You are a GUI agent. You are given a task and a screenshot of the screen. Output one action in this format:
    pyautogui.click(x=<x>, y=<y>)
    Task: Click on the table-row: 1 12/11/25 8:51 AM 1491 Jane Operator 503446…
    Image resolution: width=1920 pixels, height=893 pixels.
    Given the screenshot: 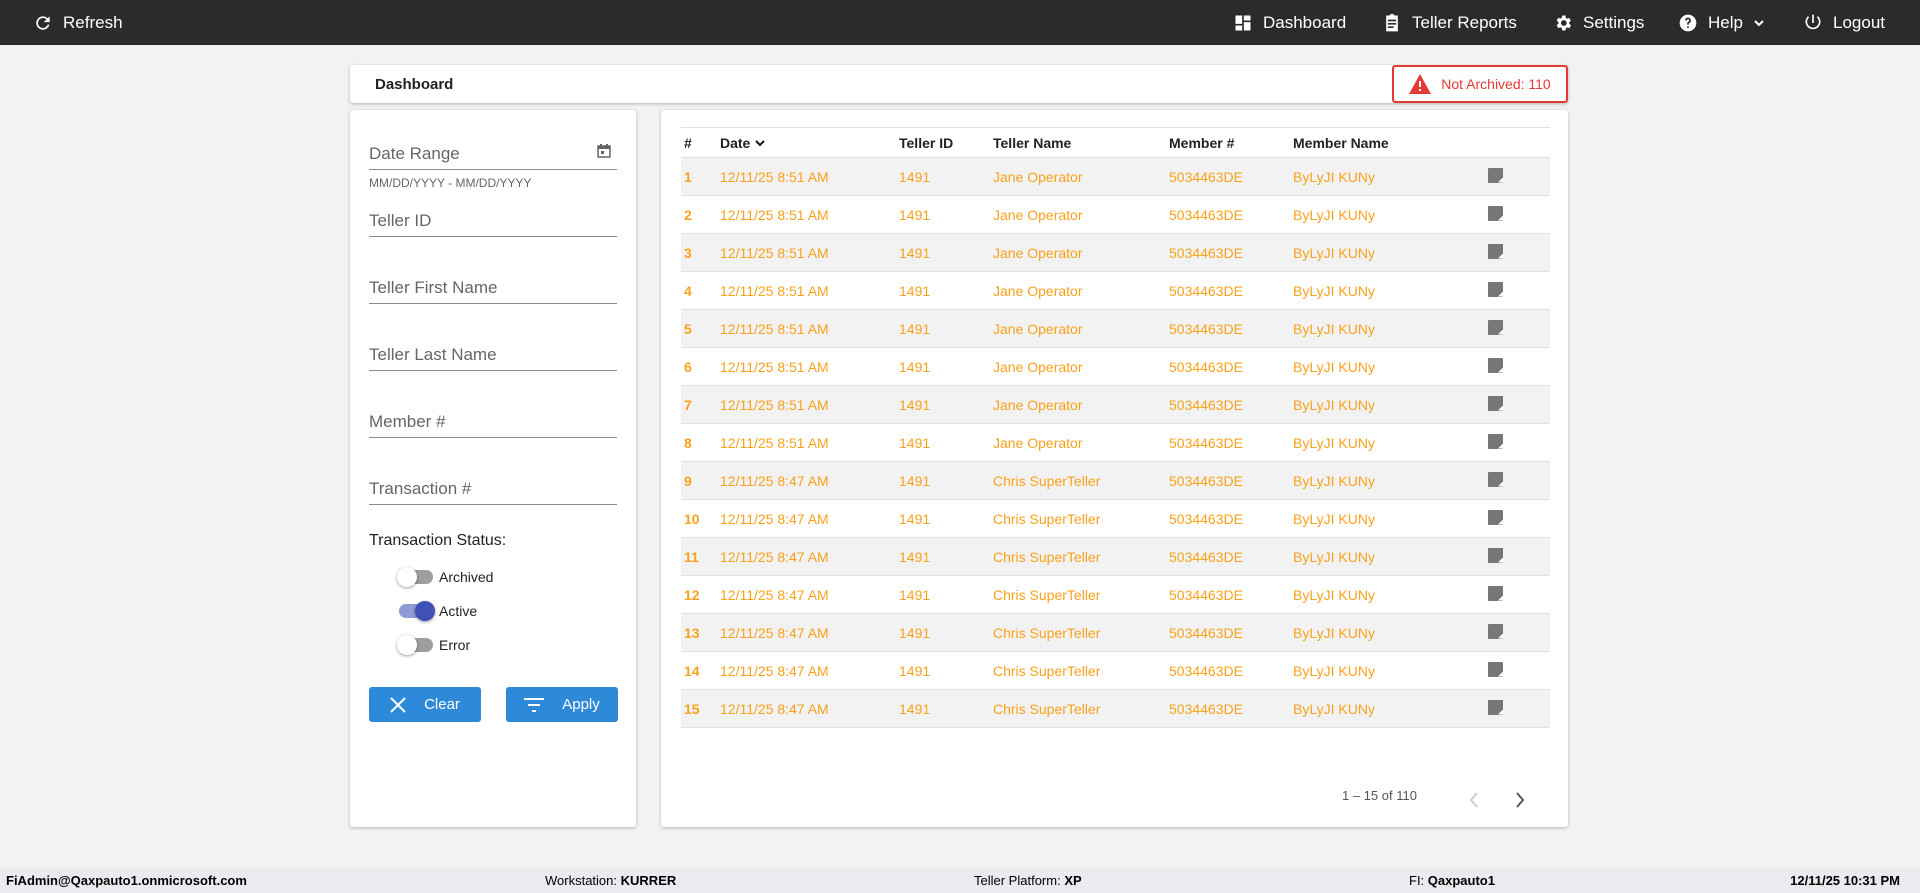 What is the action you would take?
    pyautogui.click(x=1115, y=176)
    